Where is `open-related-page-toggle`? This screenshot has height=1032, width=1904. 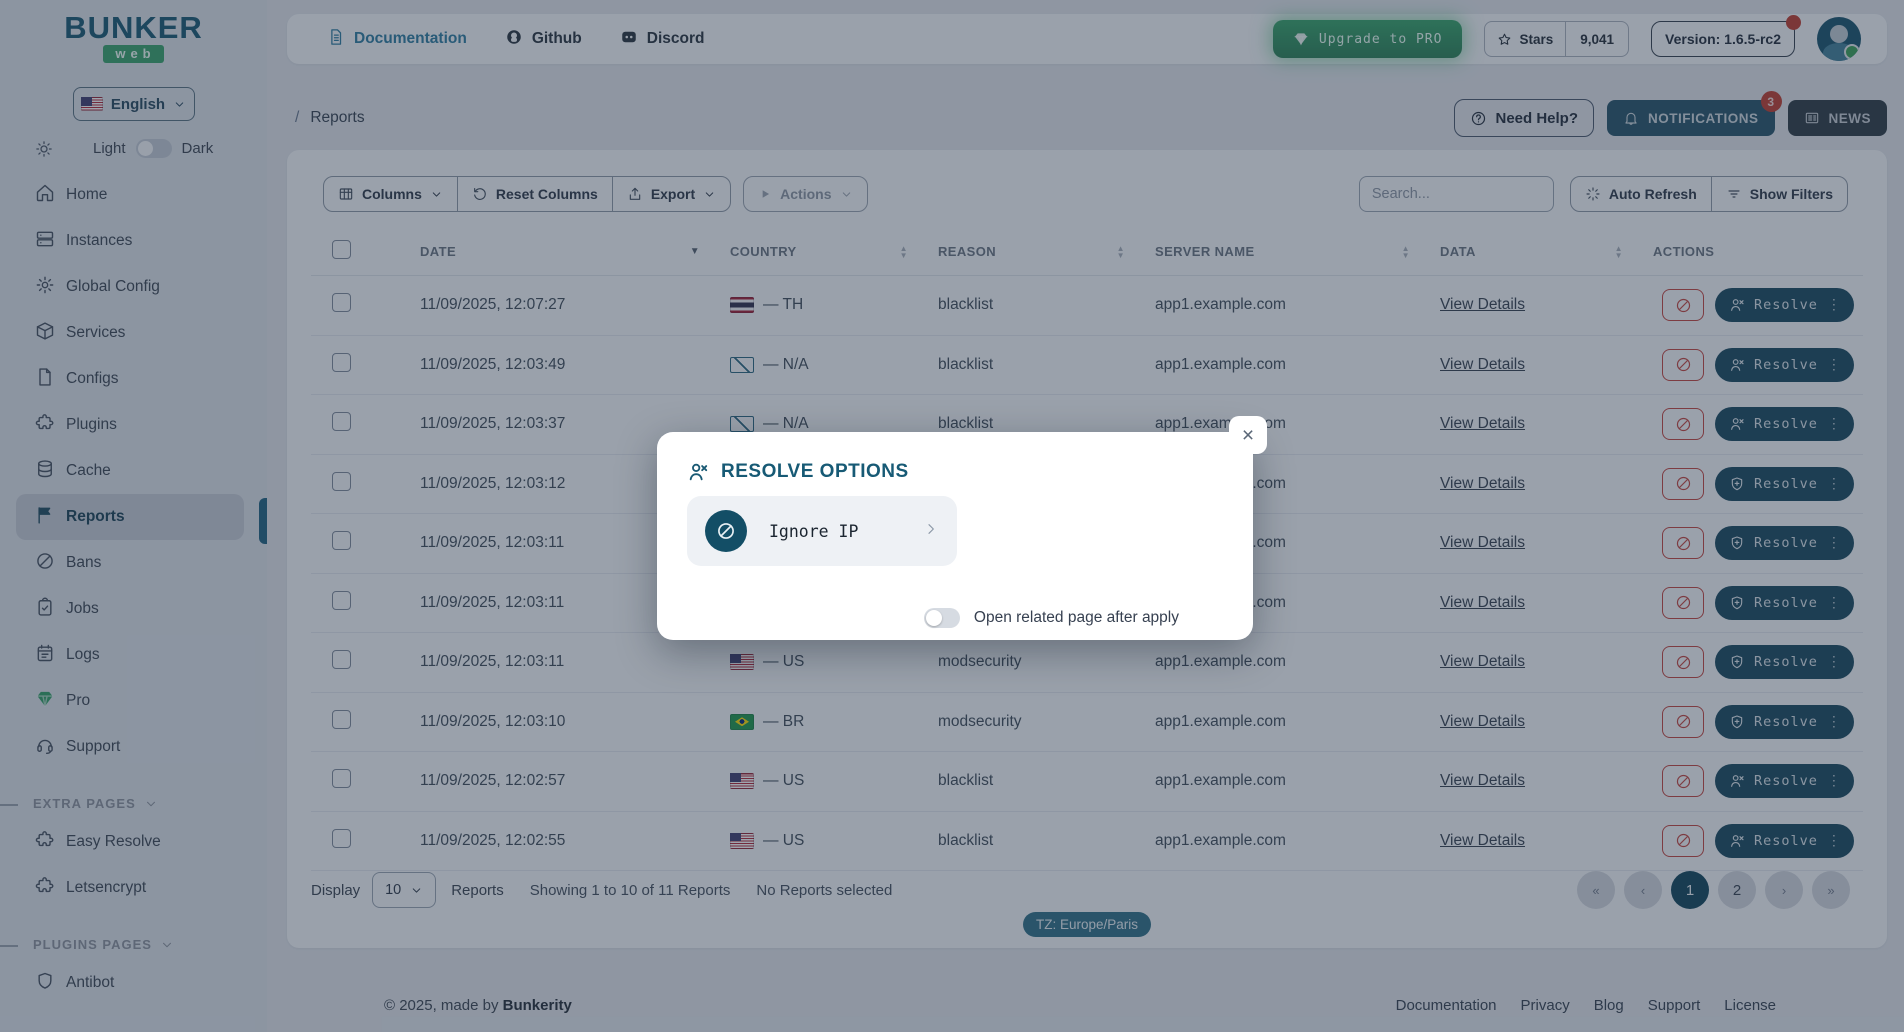
open-related-page-toggle is located at coordinates (941, 618).